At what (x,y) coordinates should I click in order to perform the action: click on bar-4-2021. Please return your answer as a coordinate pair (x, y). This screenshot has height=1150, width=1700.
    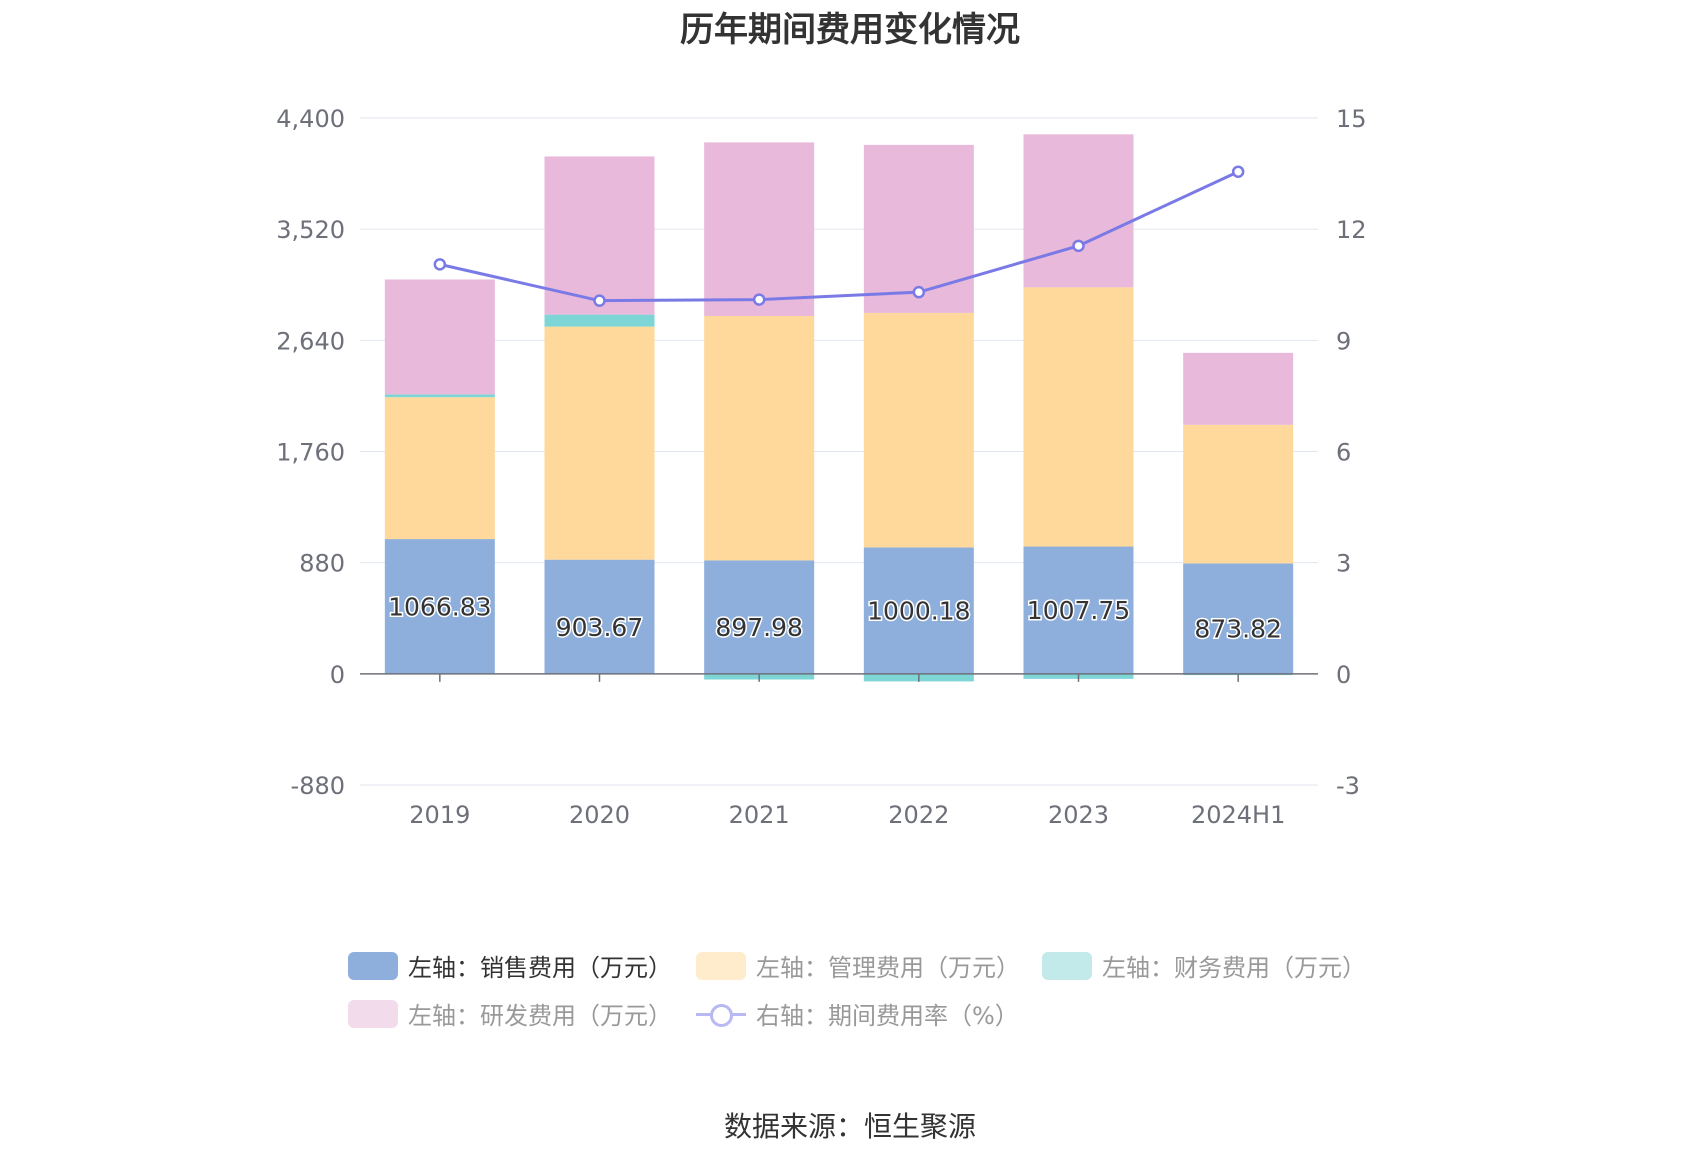
    Looking at the image, I should click on (759, 229).